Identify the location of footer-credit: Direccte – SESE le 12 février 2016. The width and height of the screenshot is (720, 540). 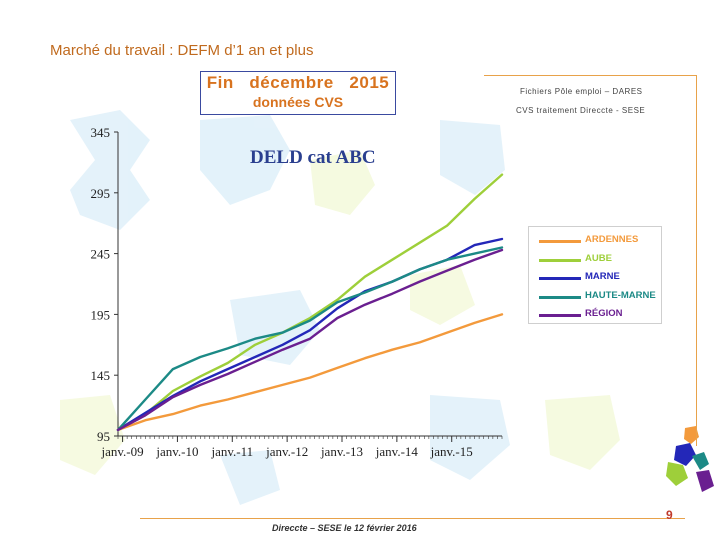
(344, 528).